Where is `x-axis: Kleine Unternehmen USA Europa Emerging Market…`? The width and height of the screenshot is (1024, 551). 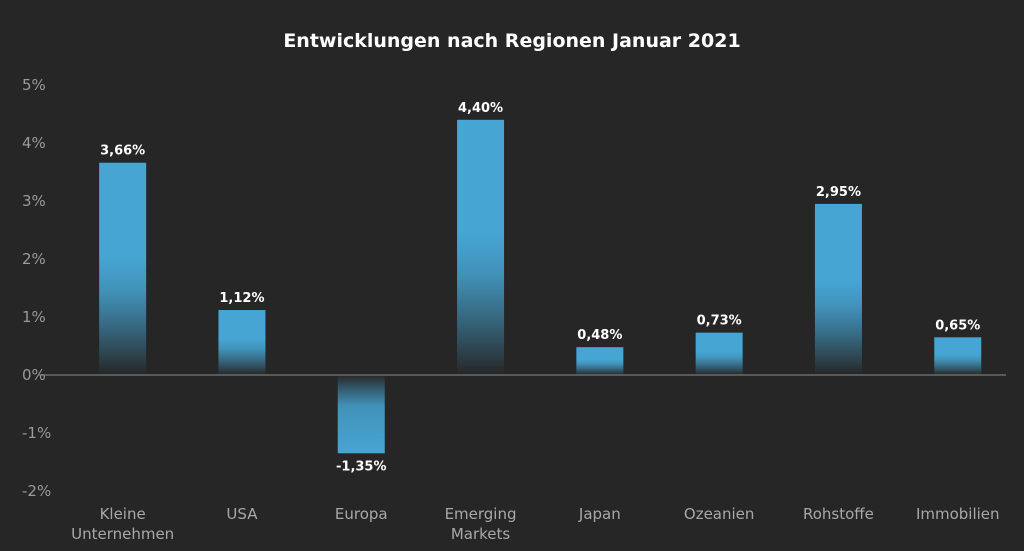
x-axis: Kleine Unternehmen USA Europa Emerging Market… is located at coordinates (535, 524).